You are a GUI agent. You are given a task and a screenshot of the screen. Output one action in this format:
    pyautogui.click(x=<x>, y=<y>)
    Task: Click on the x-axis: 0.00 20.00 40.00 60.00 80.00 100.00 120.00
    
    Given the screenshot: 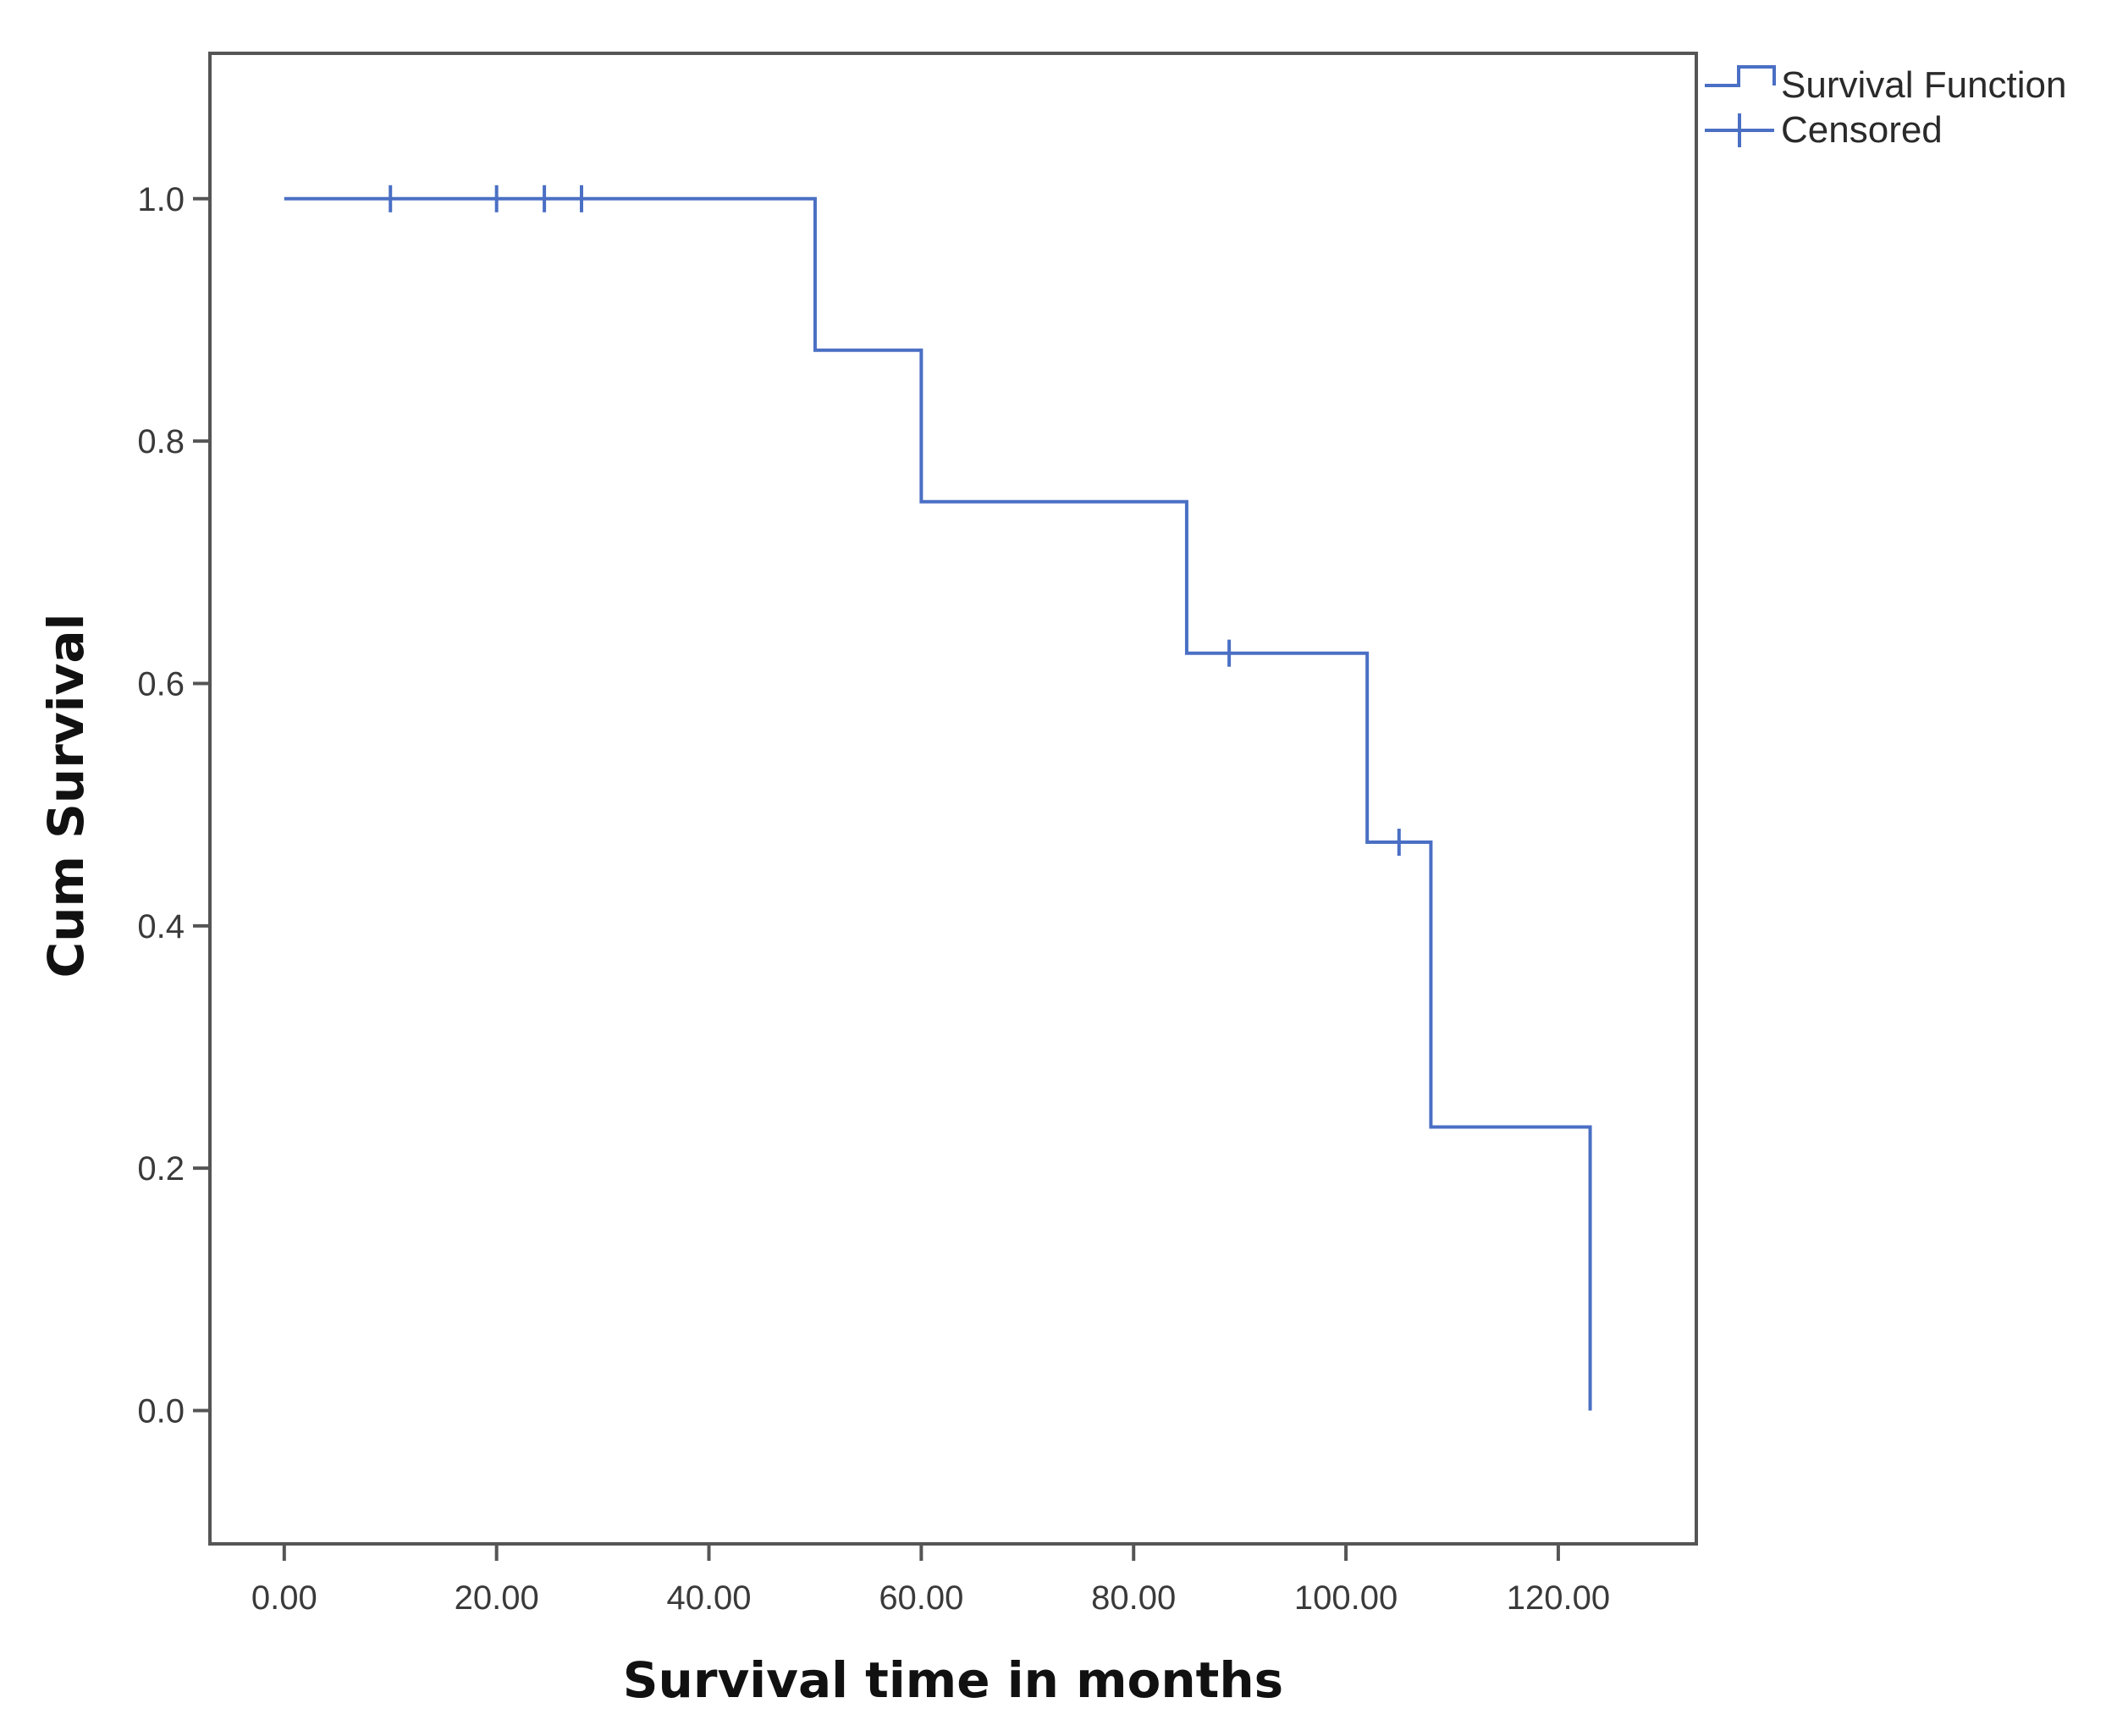 What is the action you would take?
    pyautogui.click(x=931, y=1580)
    